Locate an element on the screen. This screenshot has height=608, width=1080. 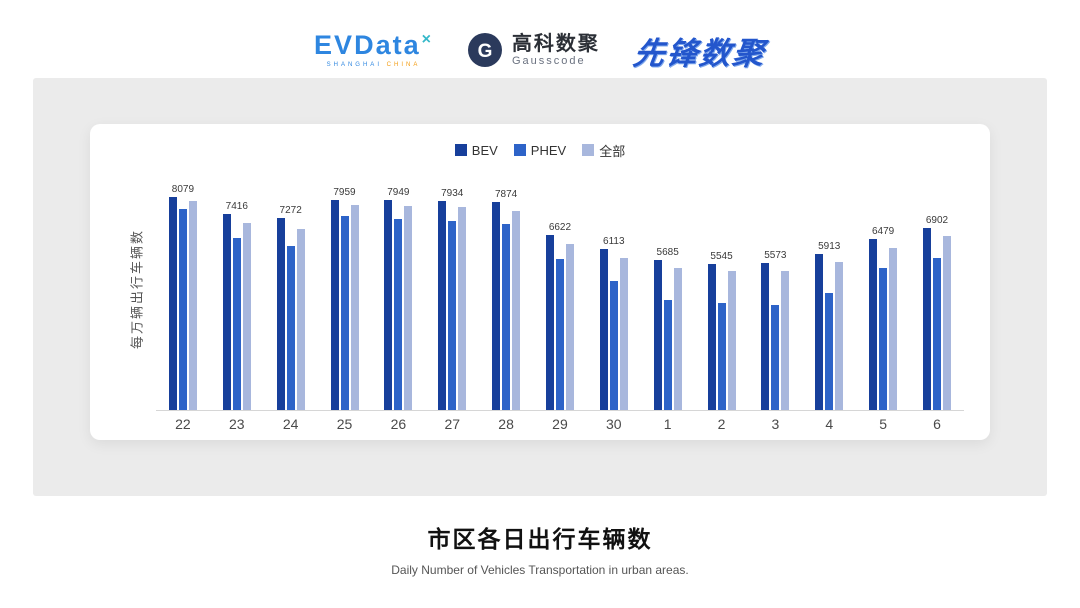
gausscode-text: 高科数聚 Gausscode is located at coordinates (556, 50).